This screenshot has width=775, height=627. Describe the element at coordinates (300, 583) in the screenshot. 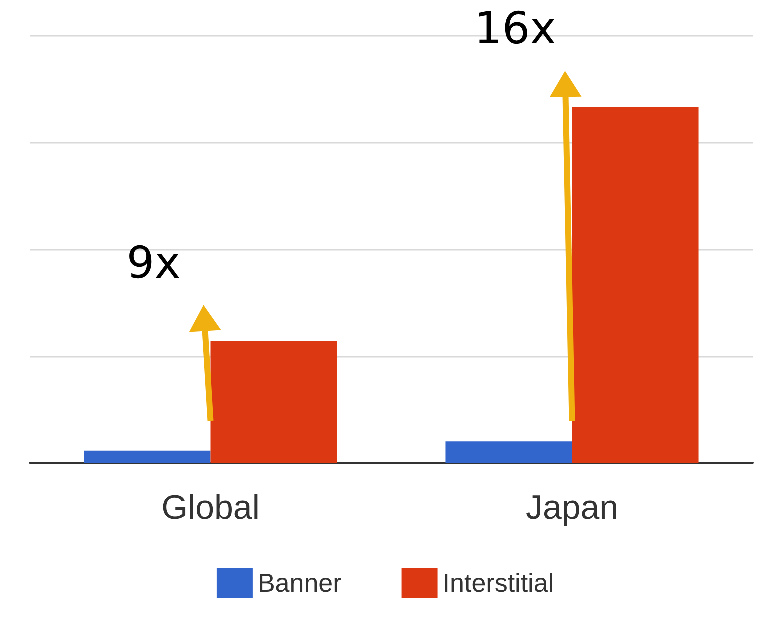

I see `legend-label: Banner` at that location.